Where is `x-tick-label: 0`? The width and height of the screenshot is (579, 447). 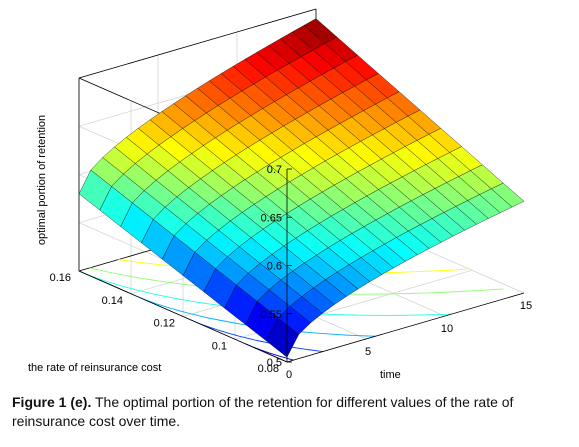
x-tick-label: 0 is located at coordinates (289, 375).